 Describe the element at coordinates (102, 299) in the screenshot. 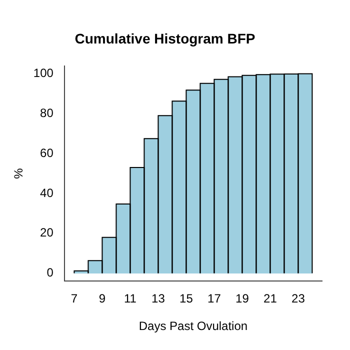

I see `x-tick-label: 9` at that location.